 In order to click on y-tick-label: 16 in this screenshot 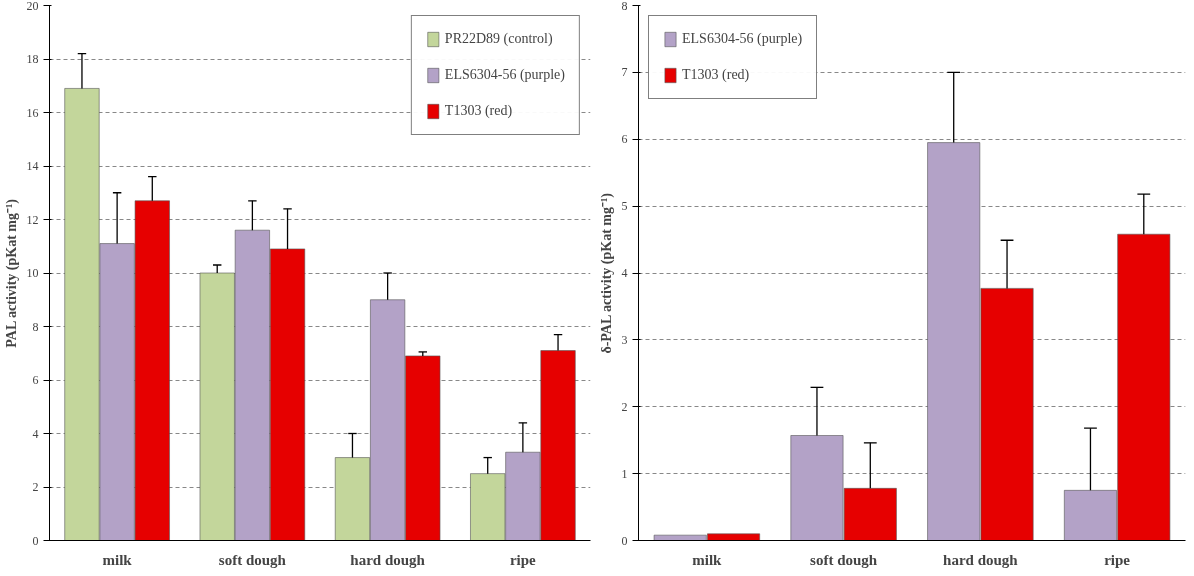, I will do `click(32, 112)`.